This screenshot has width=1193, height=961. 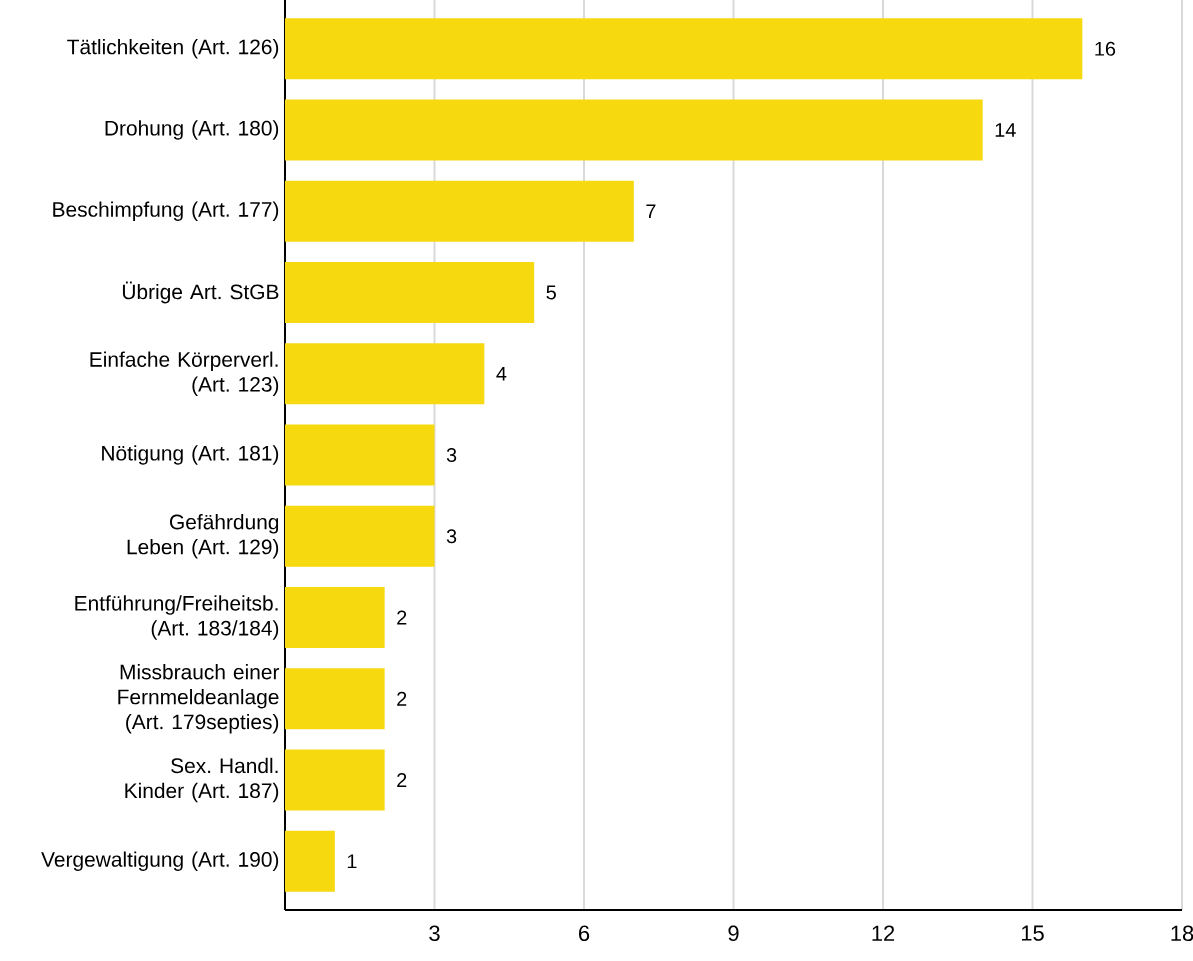 What do you see at coordinates (203, 536) in the screenshot?
I see `y-tick-label: Gefährdung Leben (Art. 129)` at bounding box center [203, 536].